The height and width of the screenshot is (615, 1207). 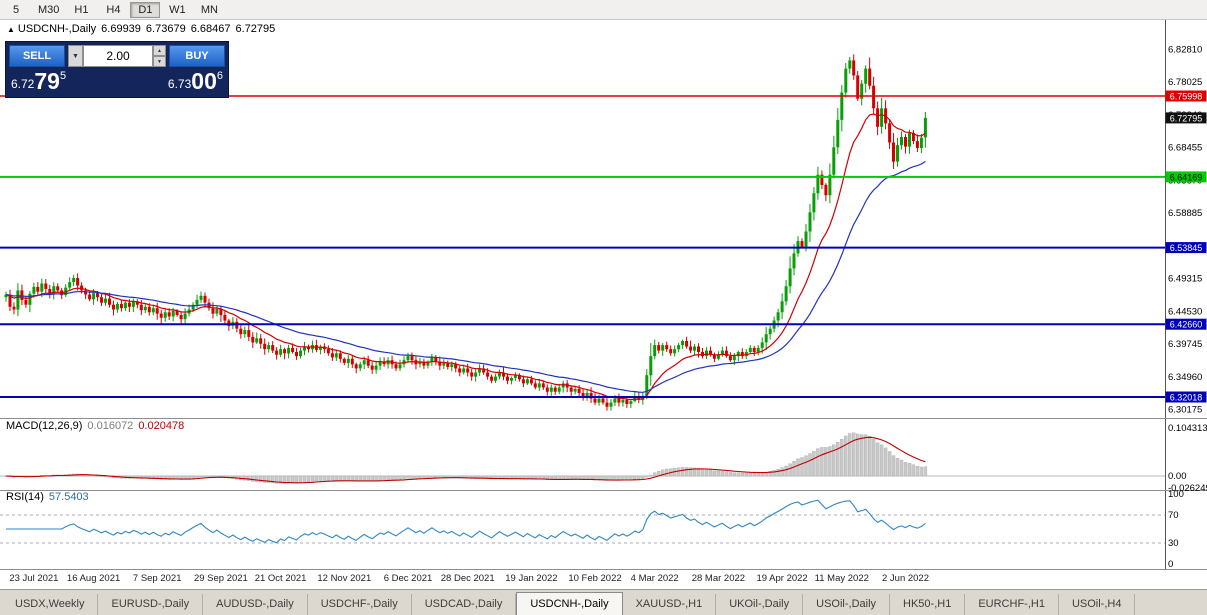 What do you see at coordinates (11, 29) in the screenshot?
I see `one-click-collapse-icon: ▲` at bounding box center [11, 29].